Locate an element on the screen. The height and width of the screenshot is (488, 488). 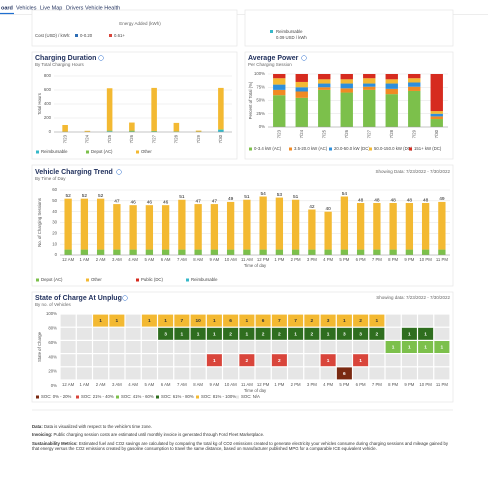
total-label: 46 is located at coordinates (150, 202).